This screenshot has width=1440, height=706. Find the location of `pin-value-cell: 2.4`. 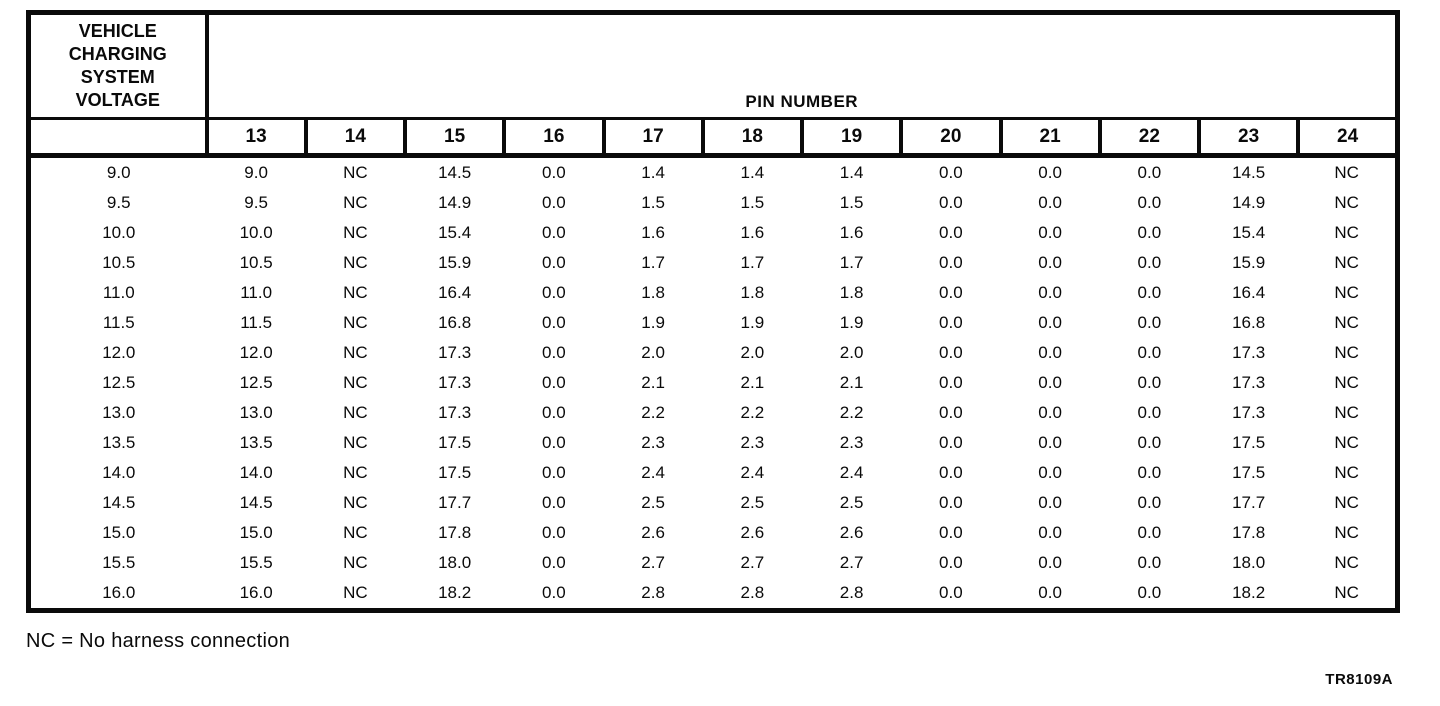

pin-value-cell: 2.4 is located at coordinates (653, 472).